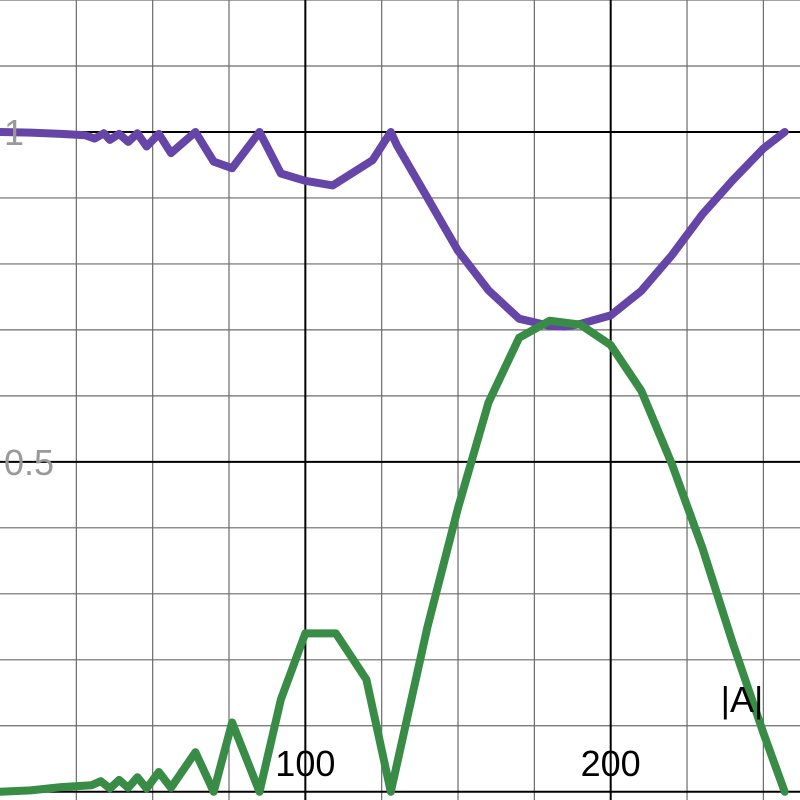 The image size is (800, 800). I want to click on axis-label: |A|, so click(742, 699).